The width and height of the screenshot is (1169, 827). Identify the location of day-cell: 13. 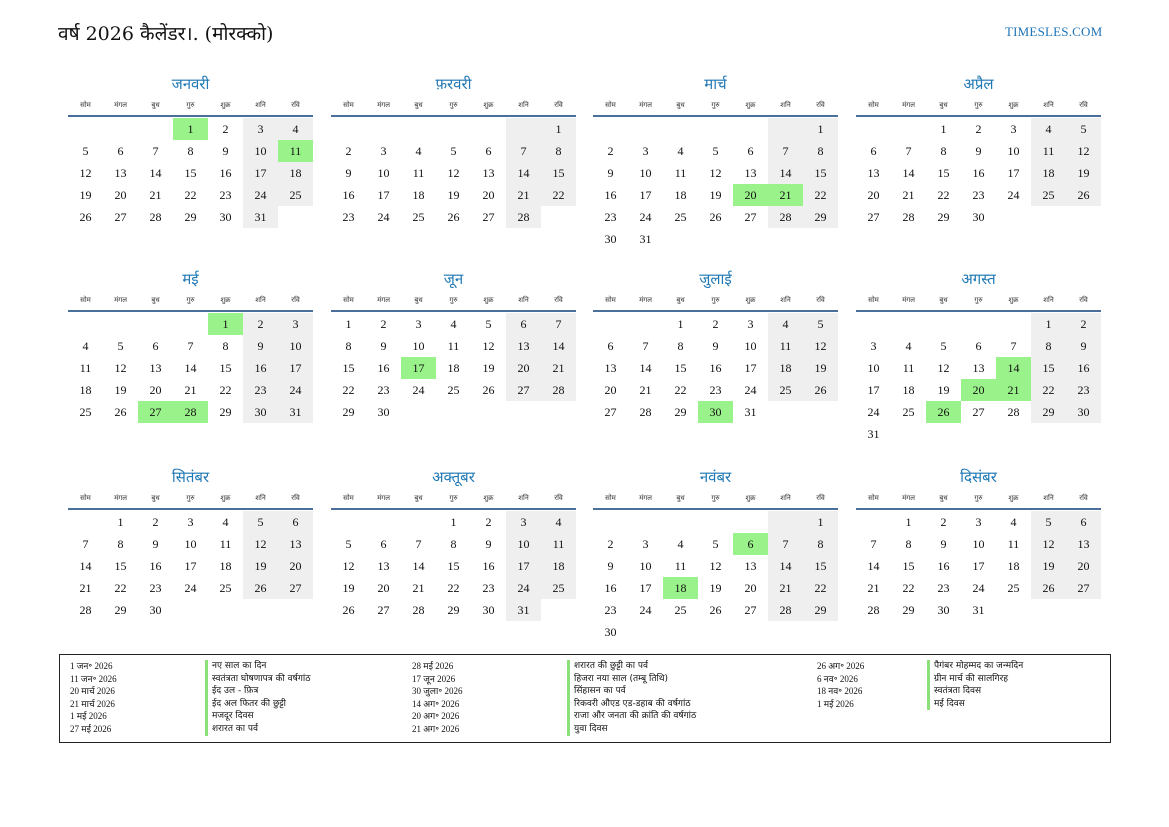
(295, 544).